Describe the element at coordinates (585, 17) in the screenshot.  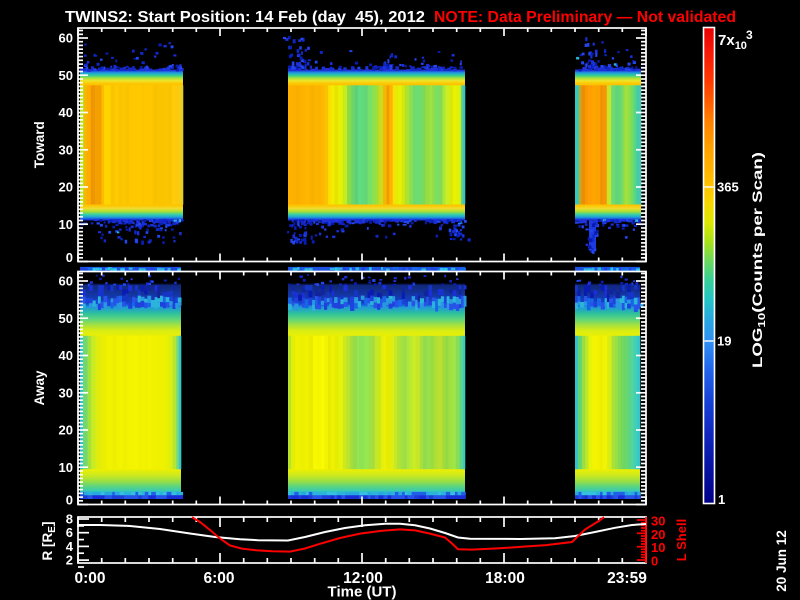
I see `svg-text:NOTE: Data Preliminary — Not v: NOTE: Data Preliminary — Not validated` at that location.